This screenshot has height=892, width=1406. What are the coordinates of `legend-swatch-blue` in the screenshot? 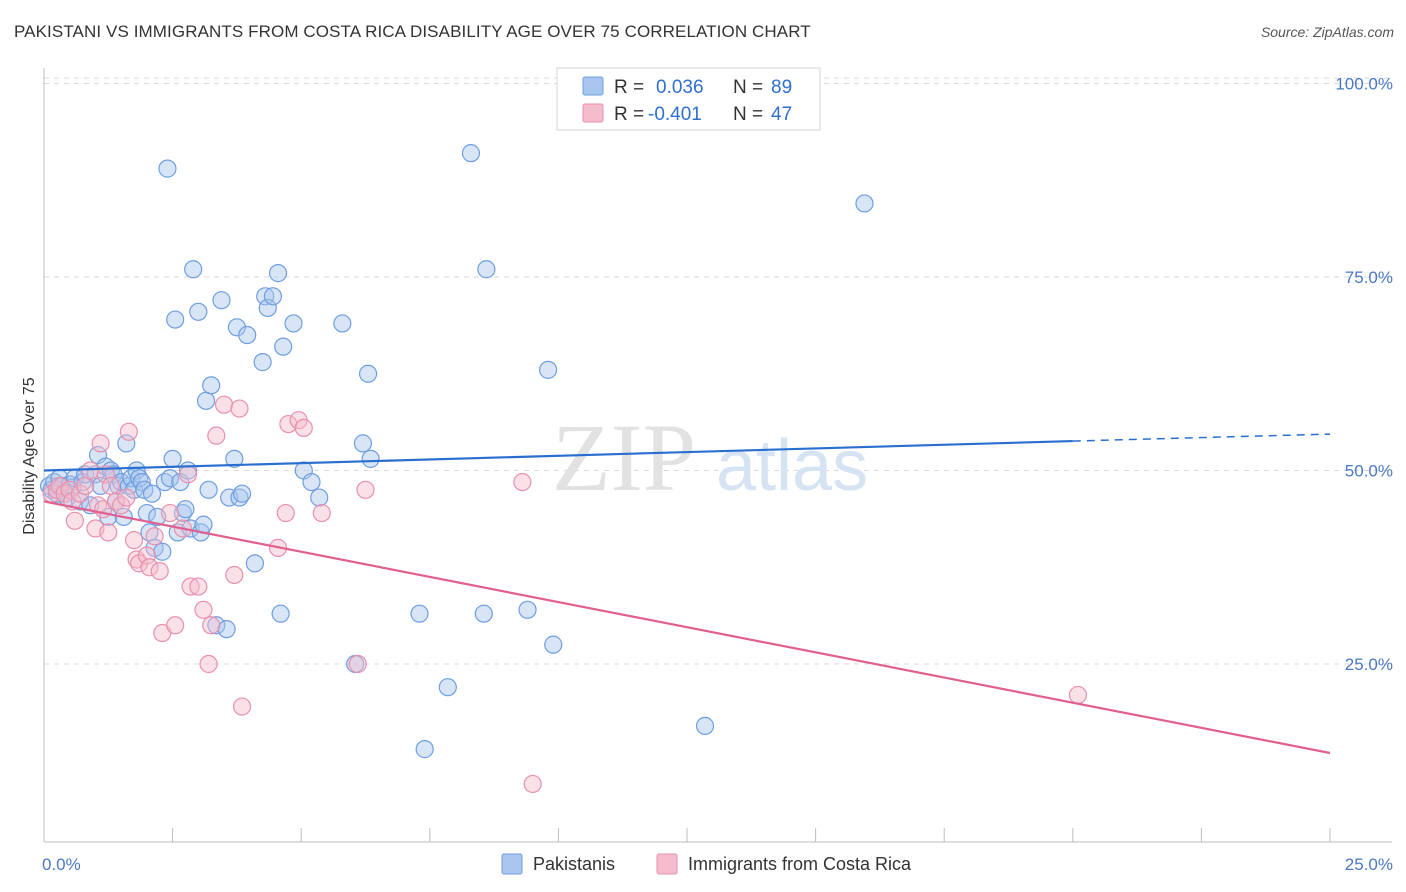 It's located at (593, 86).